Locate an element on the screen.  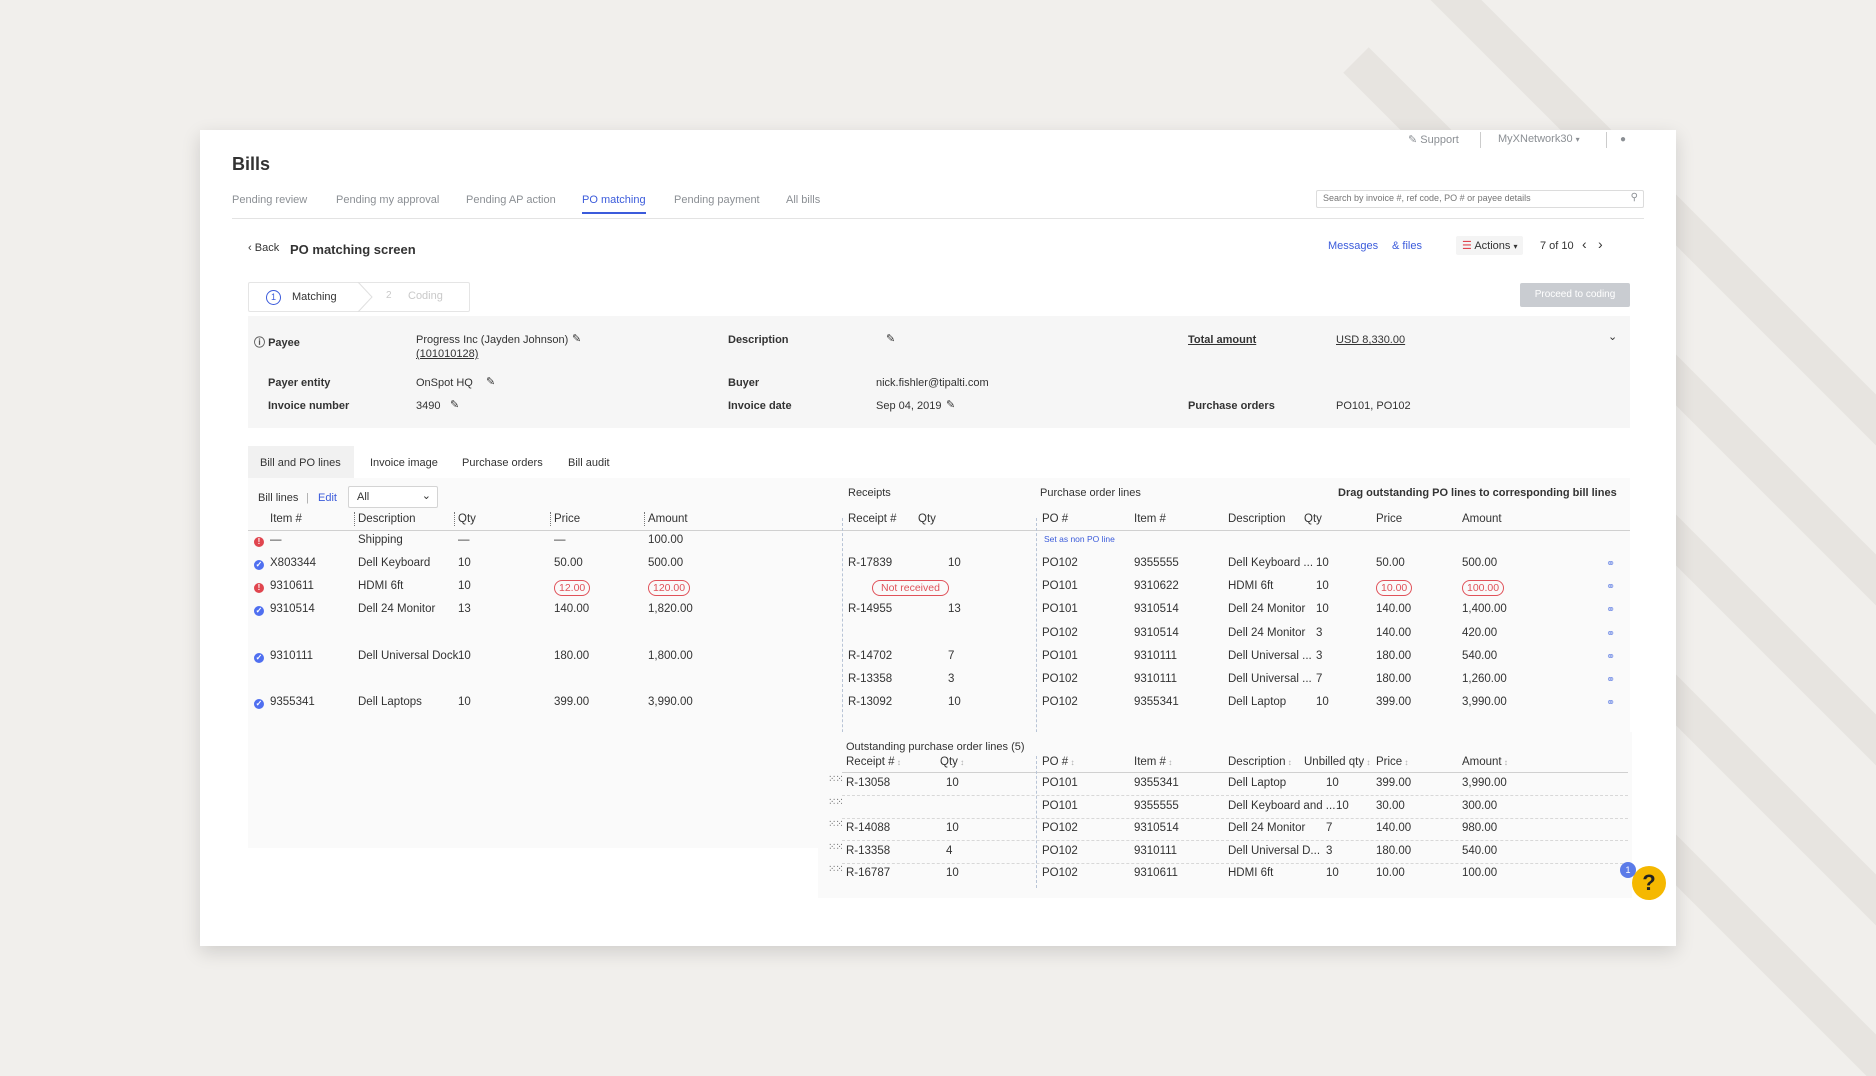
column-header: Receipt # ↕ is located at coordinates (873, 762).